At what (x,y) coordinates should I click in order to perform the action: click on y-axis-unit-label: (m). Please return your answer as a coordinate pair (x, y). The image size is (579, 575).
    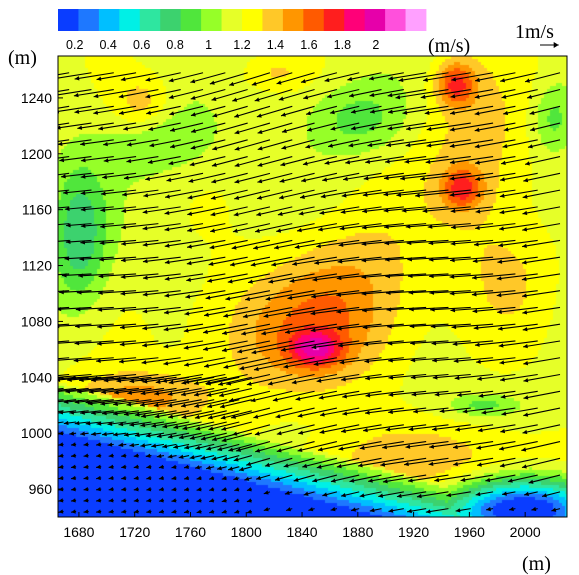
    Looking at the image, I should click on (22, 58).